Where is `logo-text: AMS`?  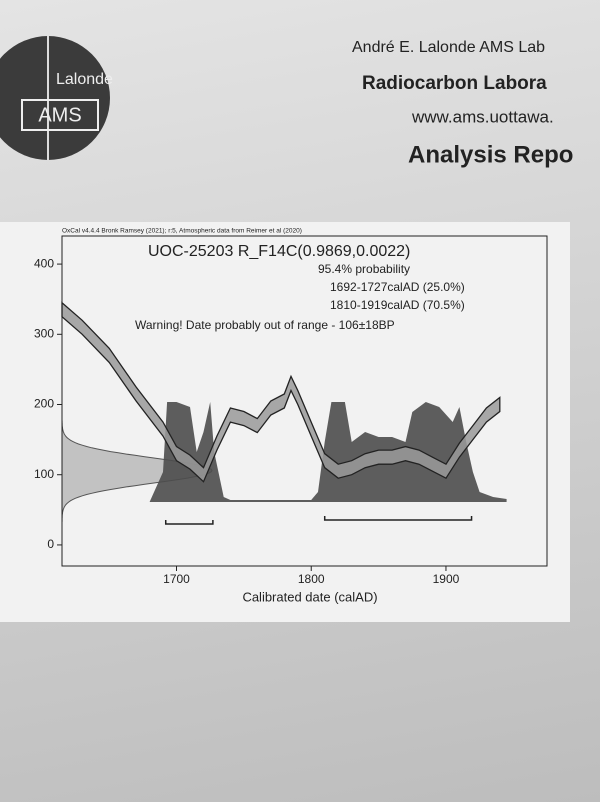
logo-text: AMS is located at coordinates (59, 115).